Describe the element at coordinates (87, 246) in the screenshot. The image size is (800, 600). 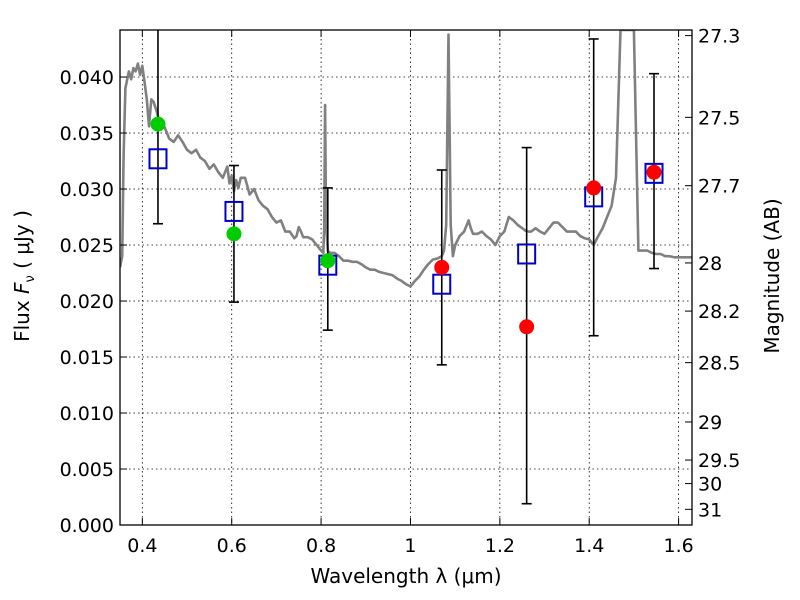
I see `y-tick-label: 0.025` at that location.